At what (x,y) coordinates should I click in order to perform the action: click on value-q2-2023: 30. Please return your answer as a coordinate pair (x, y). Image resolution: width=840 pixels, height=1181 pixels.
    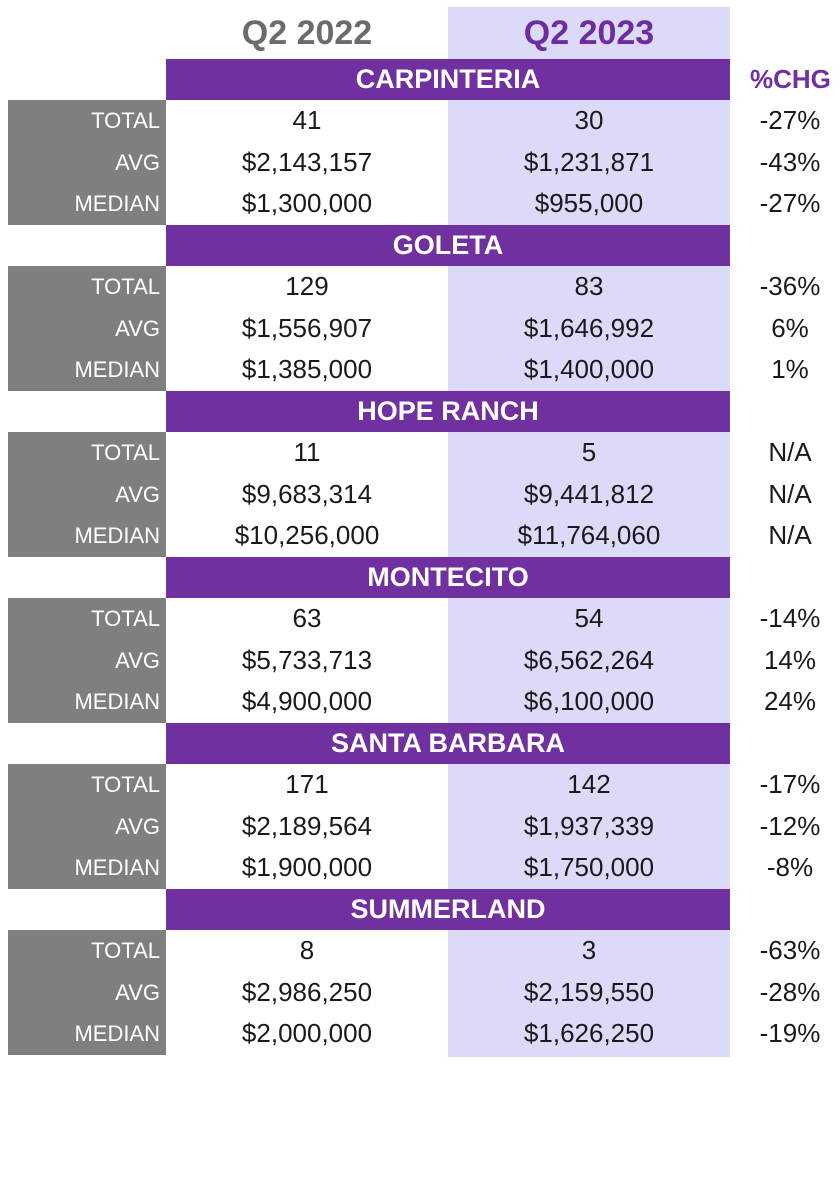
    Looking at the image, I should click on (589, 120).